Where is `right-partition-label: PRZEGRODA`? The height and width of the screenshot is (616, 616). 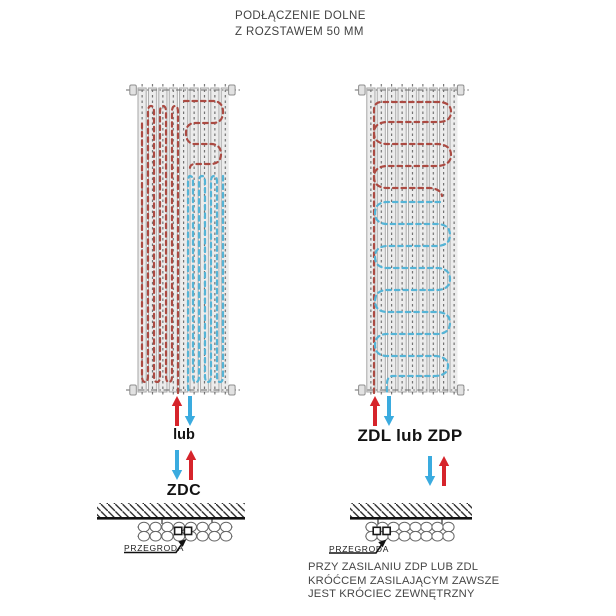 right-partition-label: PRZEGRODA is located at coordinates (359, 548).